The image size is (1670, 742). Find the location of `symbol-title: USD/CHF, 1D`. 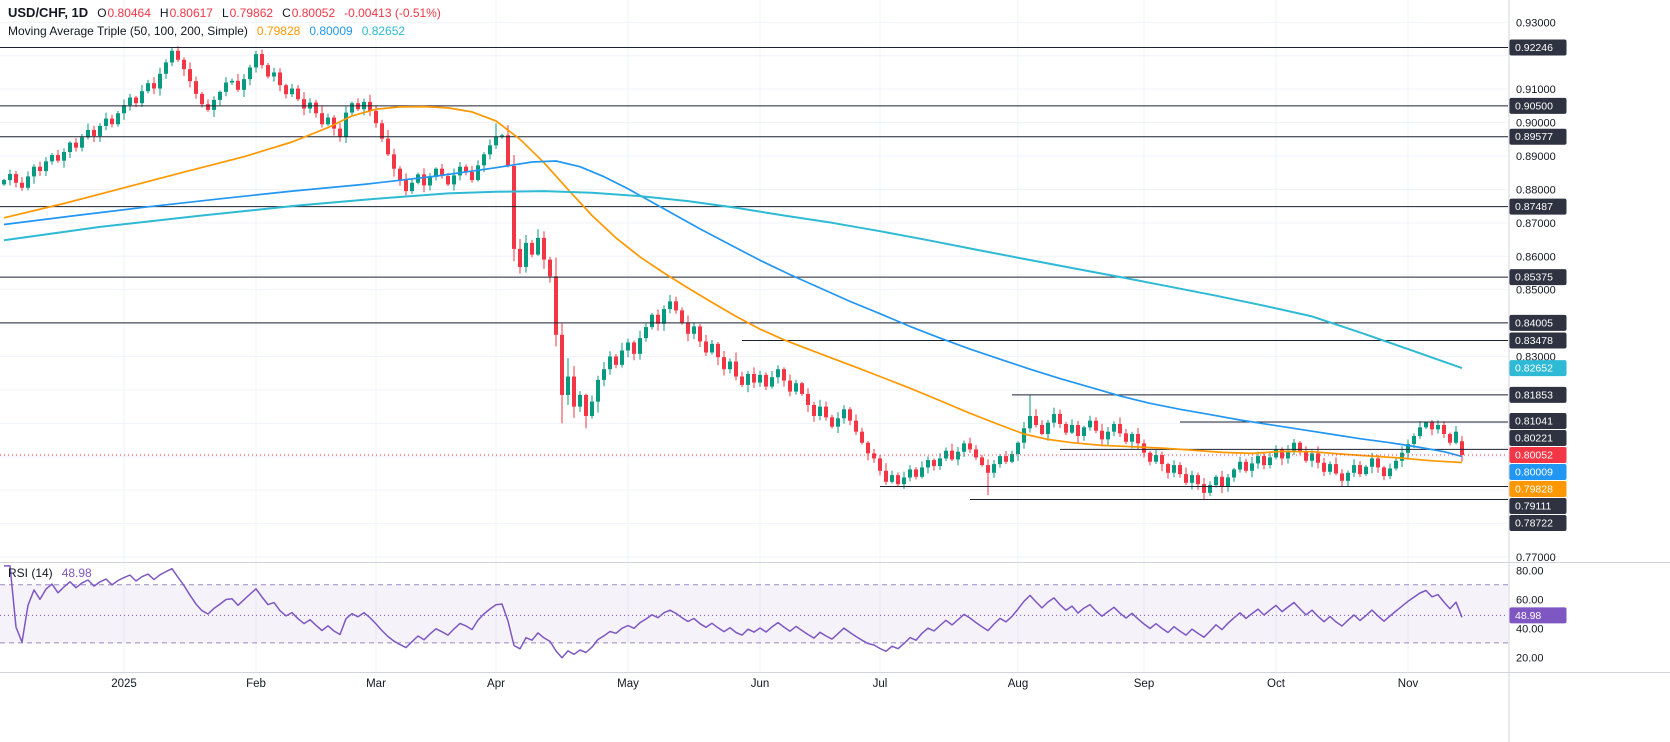

symbol-title: USD/CHF, 1D is located at coordinates (48, 12).